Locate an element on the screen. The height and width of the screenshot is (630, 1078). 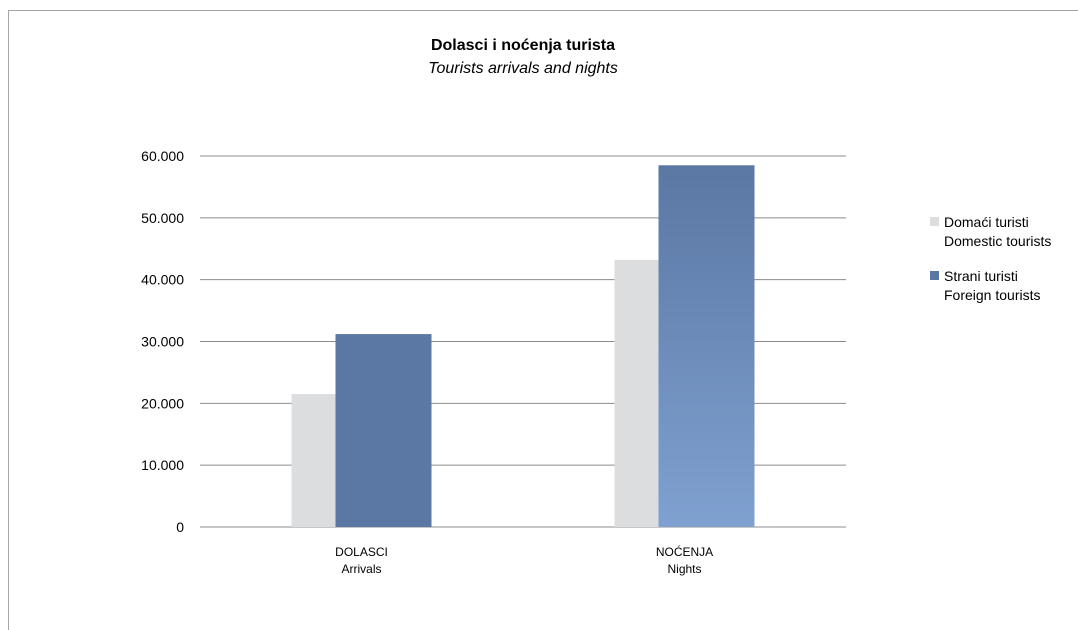
legend-label-foreign: Strani turisti is located at coordinates (981, 276).